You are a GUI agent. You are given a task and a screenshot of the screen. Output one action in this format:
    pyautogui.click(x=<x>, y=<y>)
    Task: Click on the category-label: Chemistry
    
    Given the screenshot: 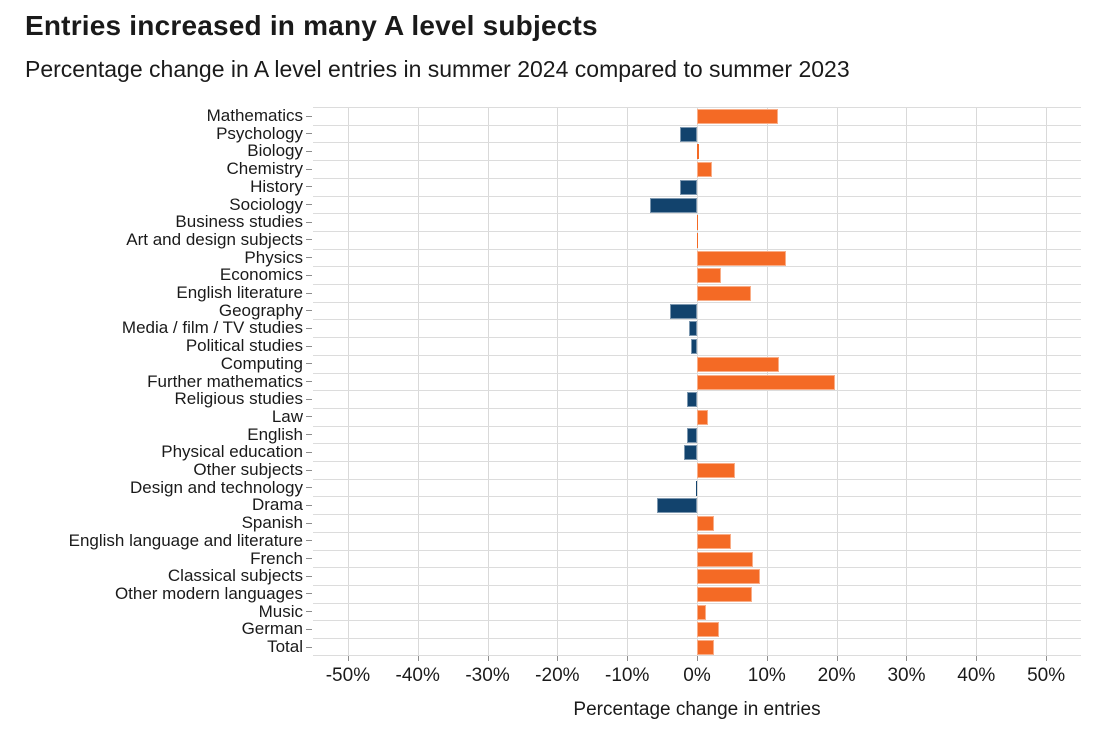 What is the action you would take?
    pyautogui.click(x=264, y=169)
    